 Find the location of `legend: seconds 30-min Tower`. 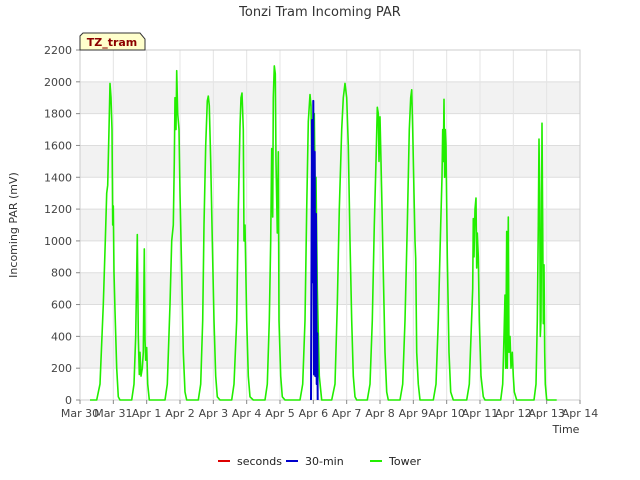

legend: seconds 30-min Tower is located at coordinates (319, 461).